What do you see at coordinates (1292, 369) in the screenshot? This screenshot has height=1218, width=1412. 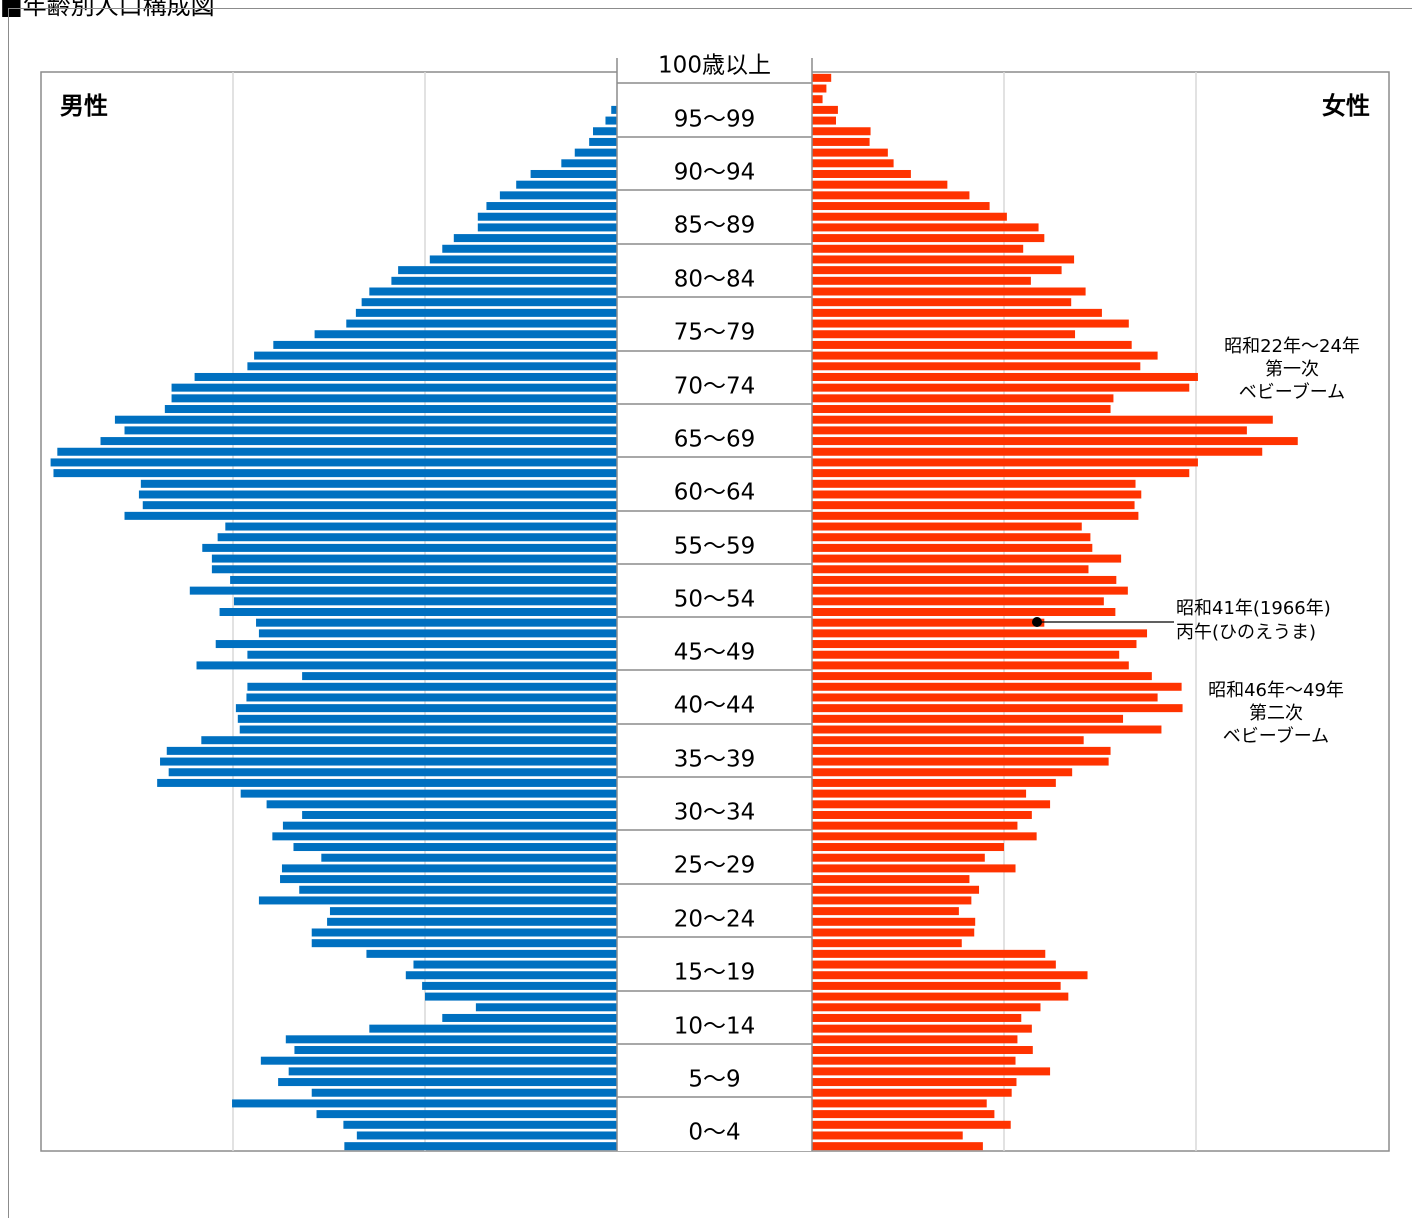 I see `annotation-first-baby-boom: 第一次` at bounding box center [1292, 369].